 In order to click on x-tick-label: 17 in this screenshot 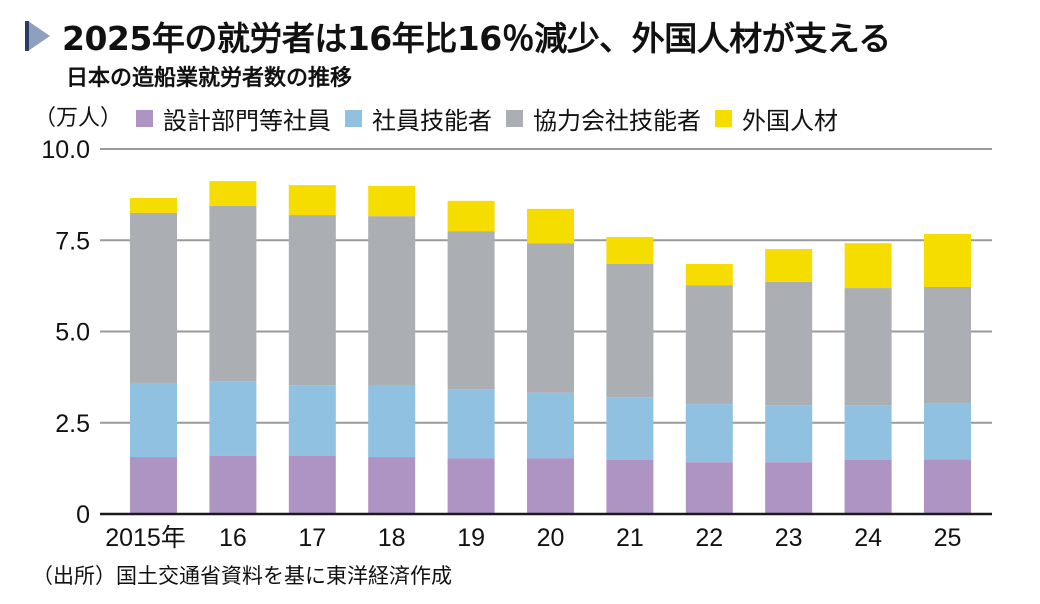, I will do `click(312, 538)`.